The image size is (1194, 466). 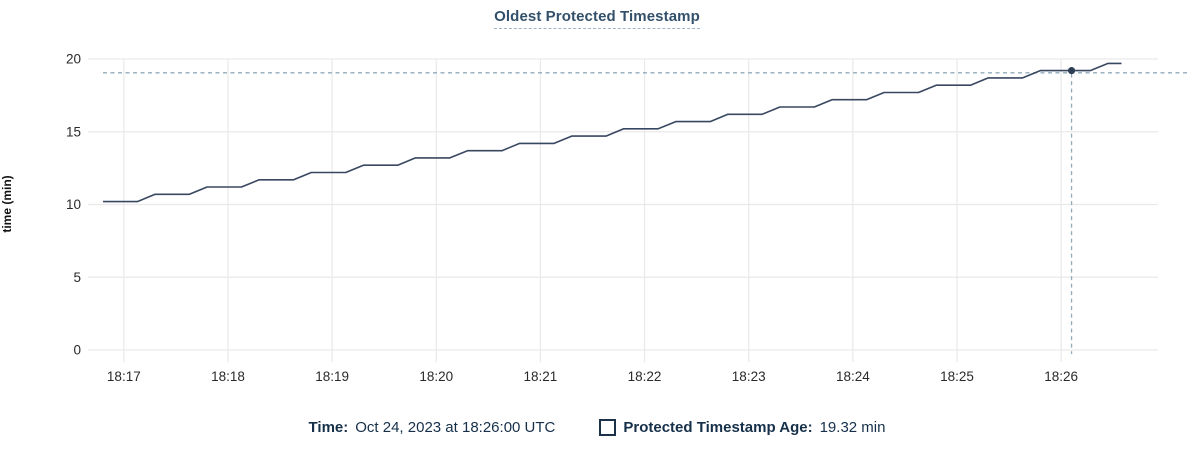 I want to click on x-tick-label: 18:18, so click(x=228, y=376).